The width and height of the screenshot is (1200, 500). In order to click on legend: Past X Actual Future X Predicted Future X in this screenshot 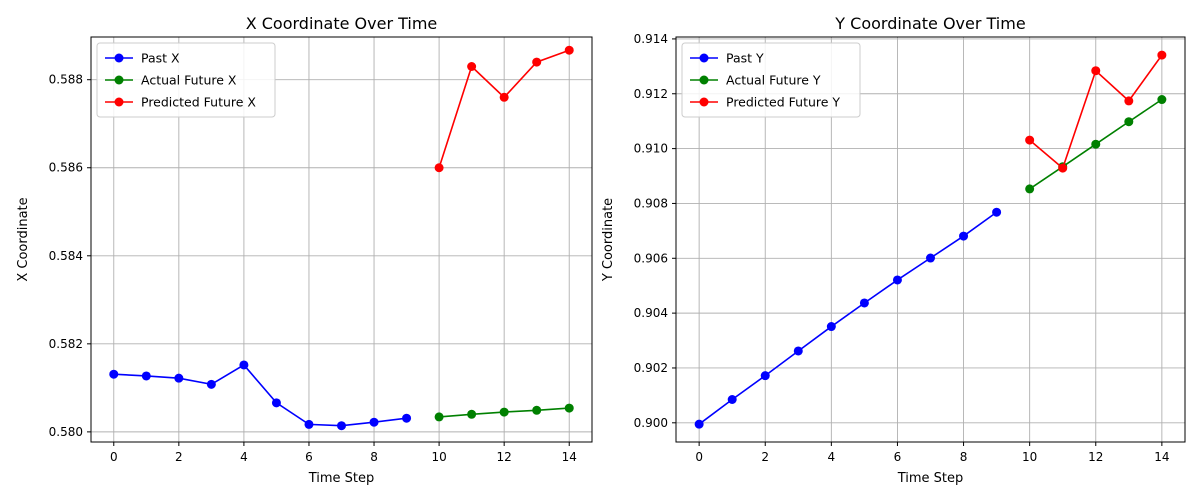, I will do `click(186, 80)`.